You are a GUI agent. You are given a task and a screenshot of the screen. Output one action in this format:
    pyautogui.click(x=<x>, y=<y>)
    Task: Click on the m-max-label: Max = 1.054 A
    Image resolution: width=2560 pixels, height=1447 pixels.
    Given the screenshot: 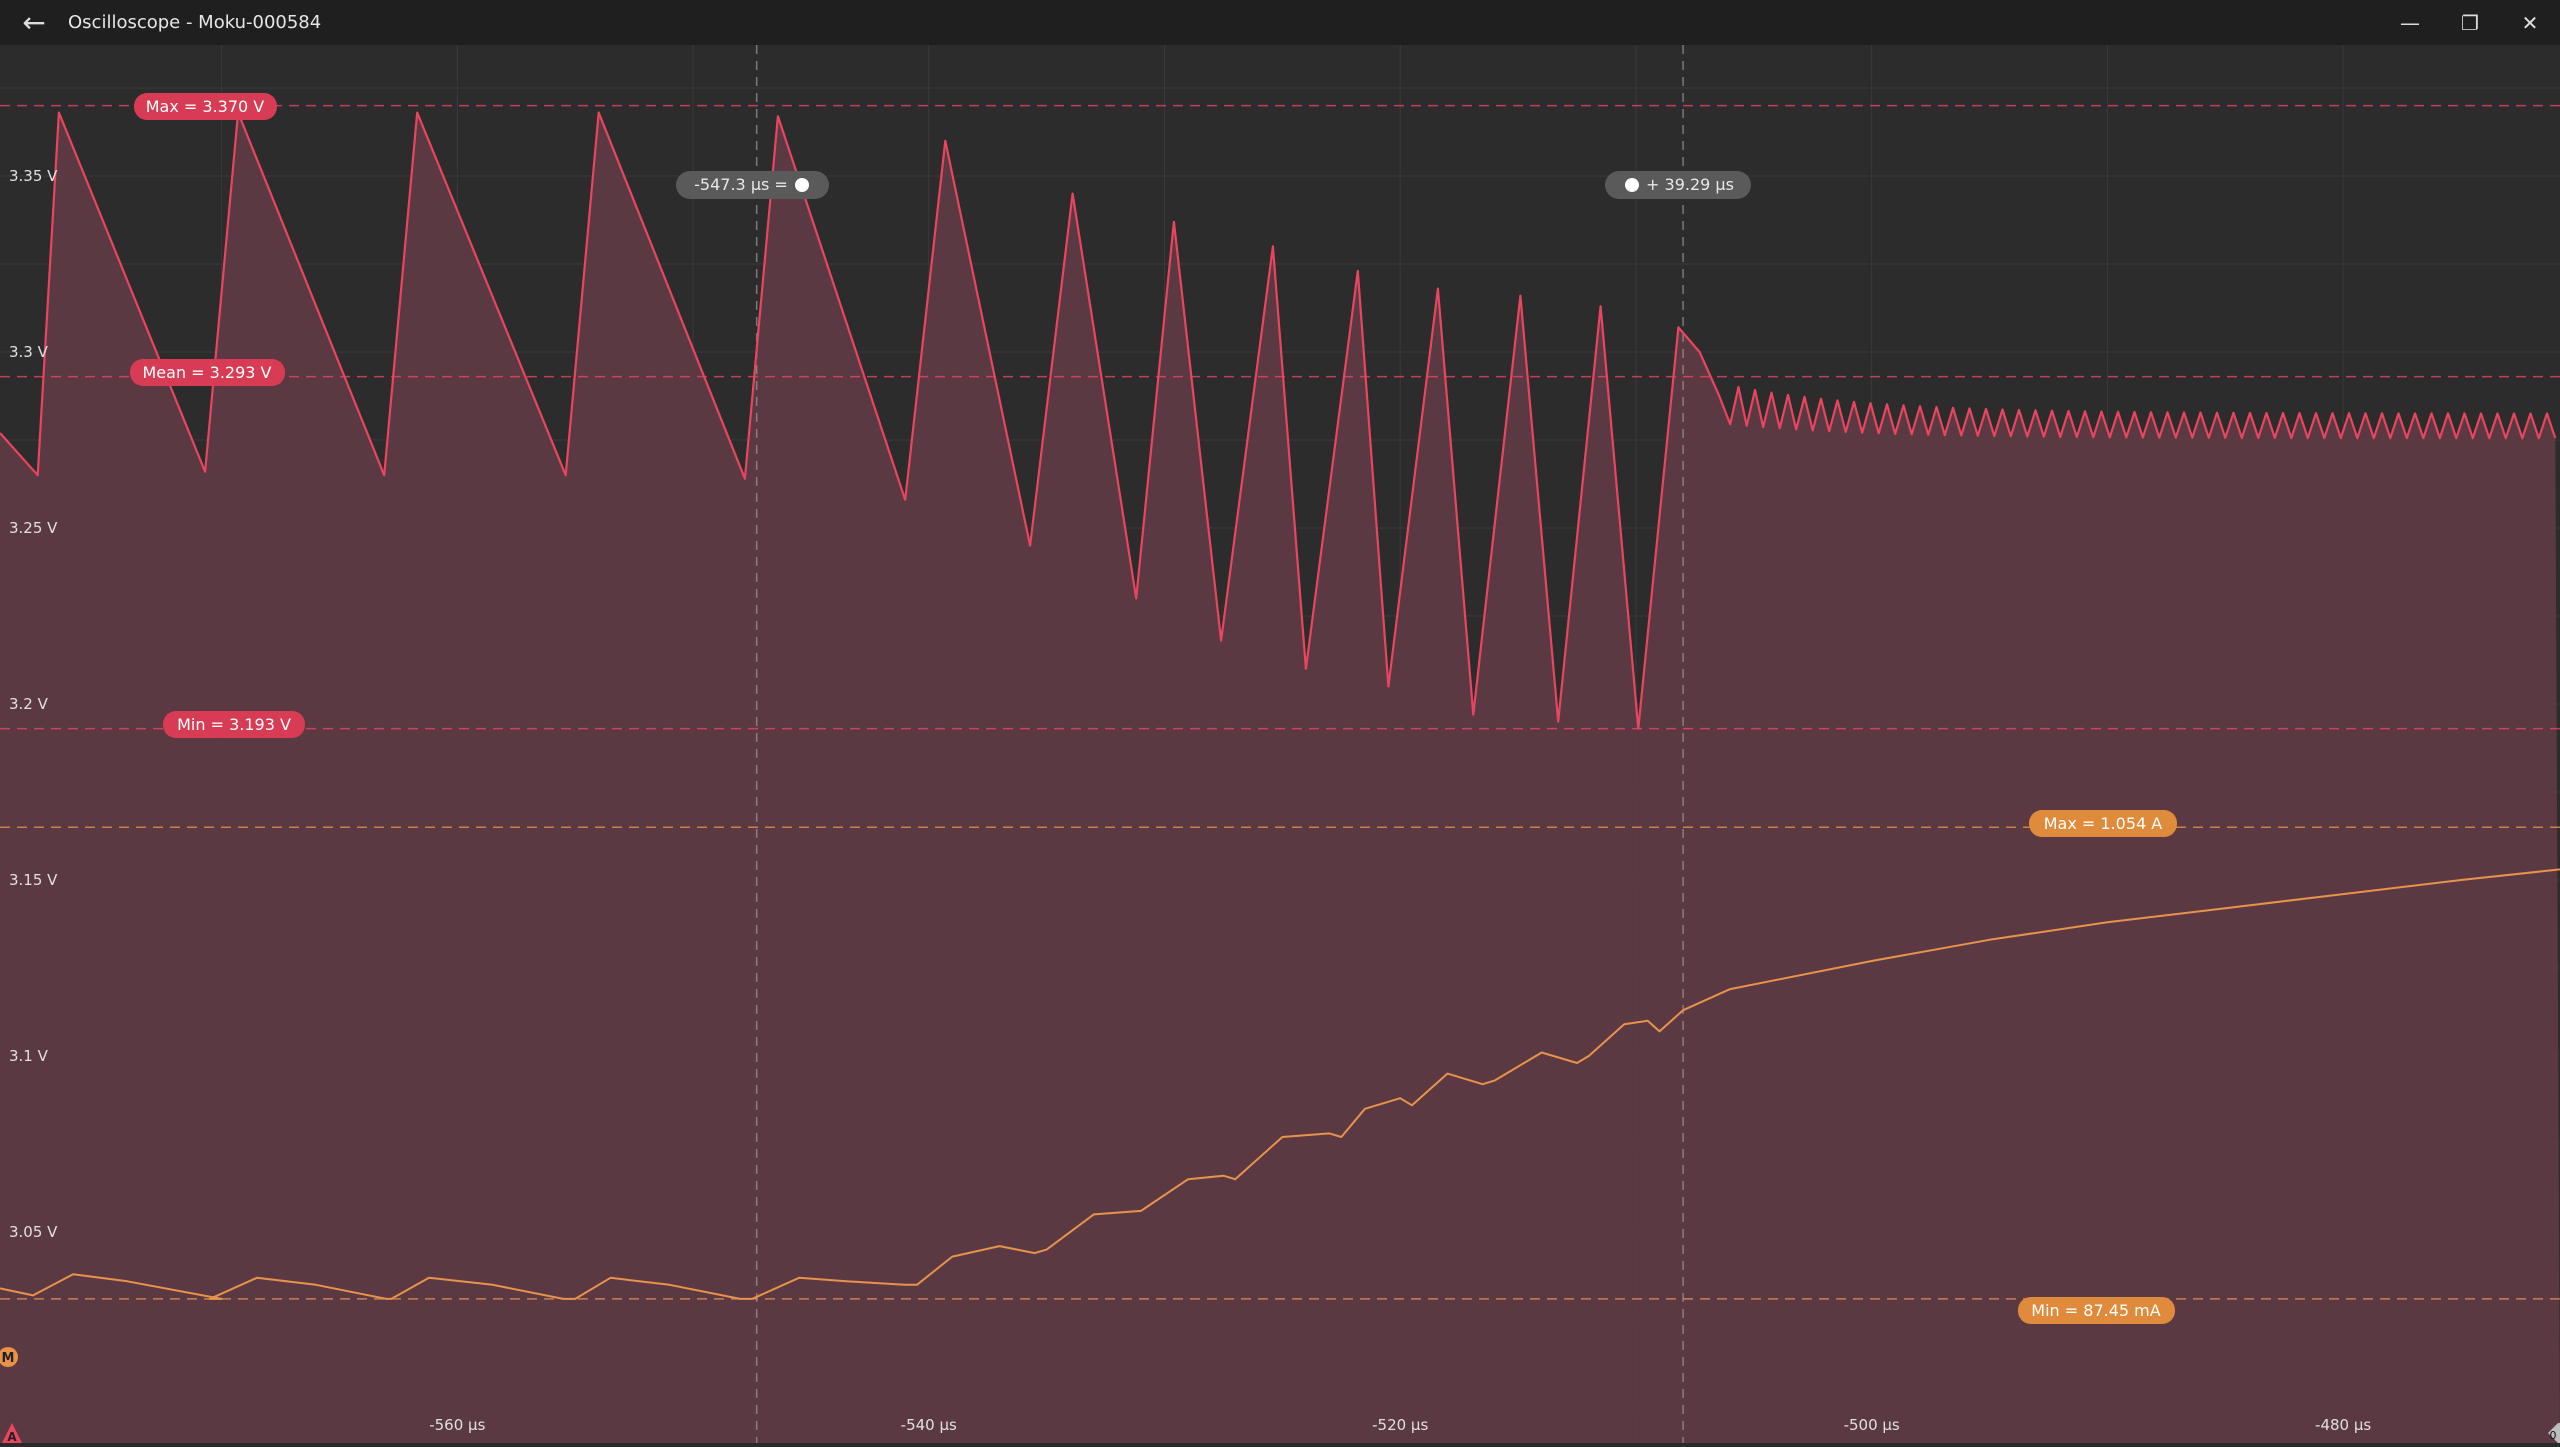 What is the action you would take?
    pyautogui.click(x=2103, y=823)
    